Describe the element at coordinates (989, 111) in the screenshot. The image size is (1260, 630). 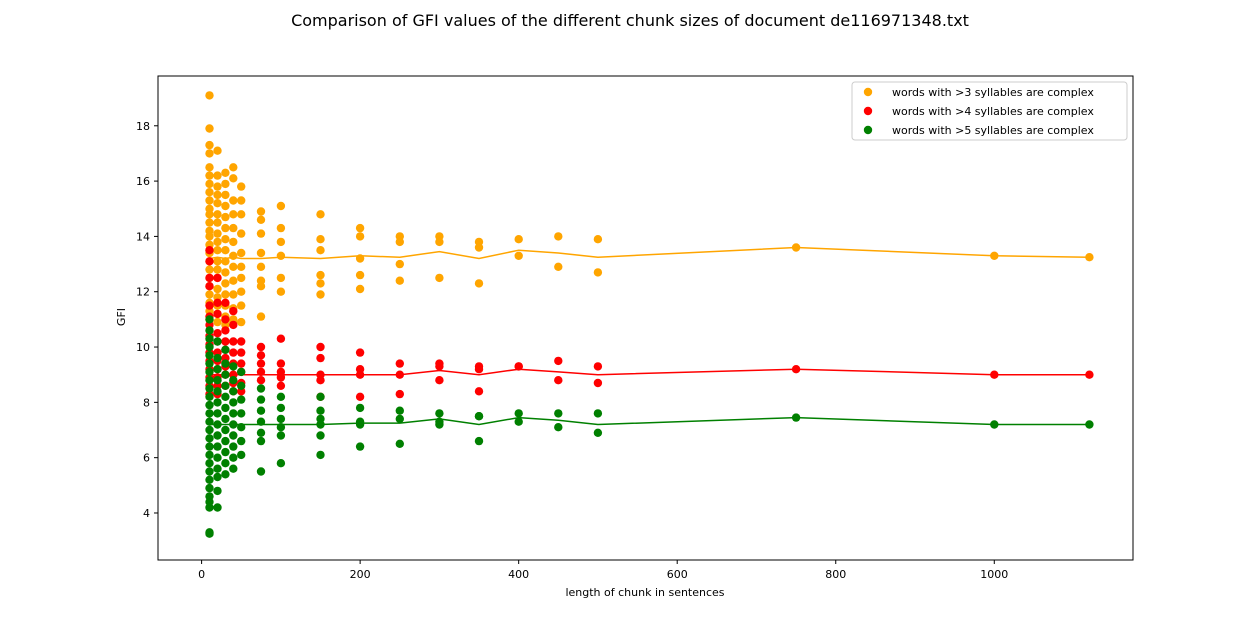
I see `legend-box` at that location.